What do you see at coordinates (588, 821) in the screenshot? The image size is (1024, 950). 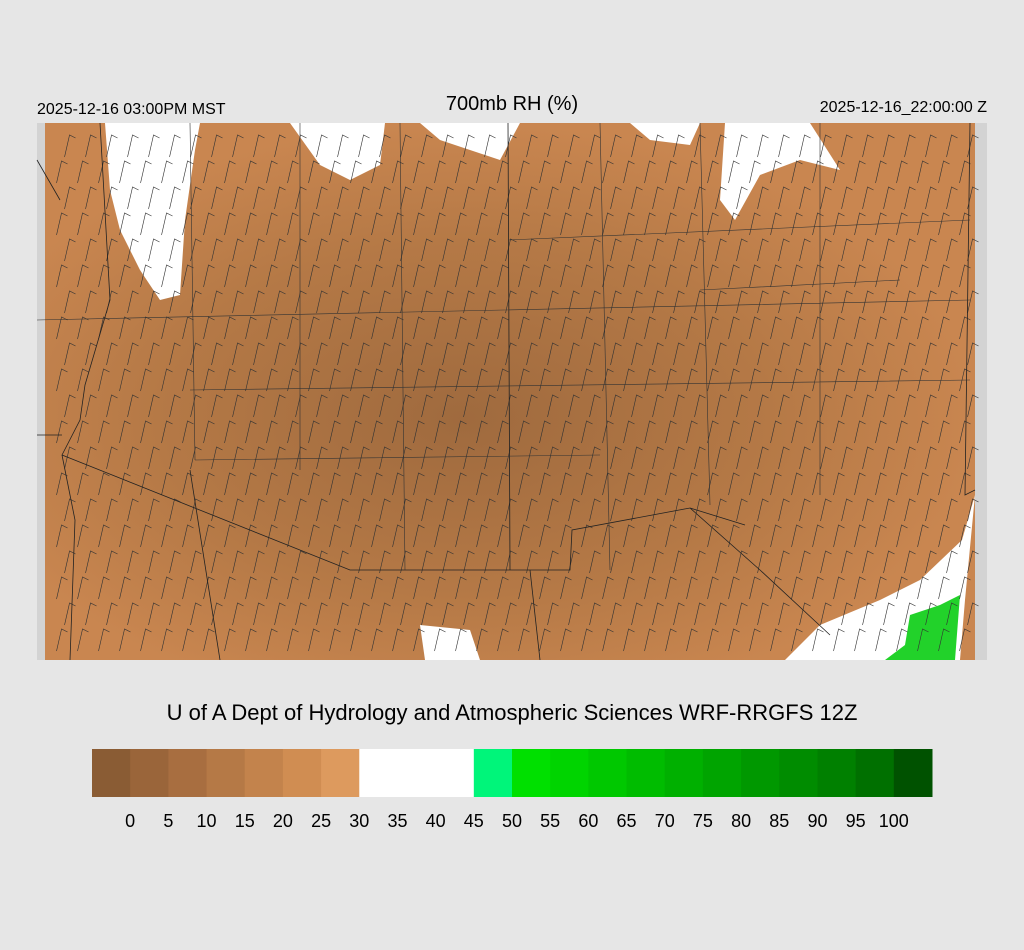 I see `colorbar-label: 60` at bounding box center [588, 821].